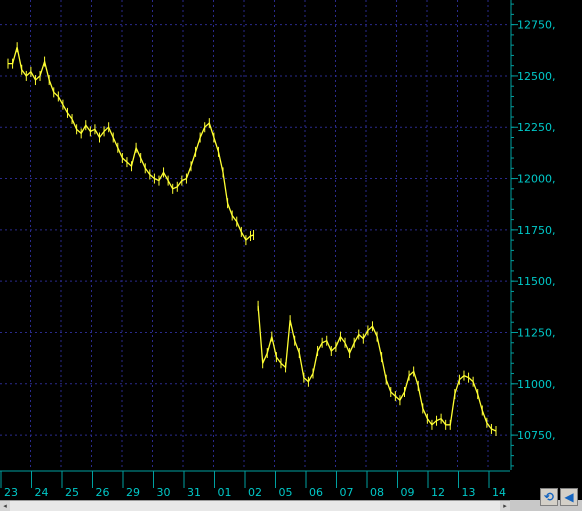  I want to click on date-tick-label: 14, so click(499, 492).